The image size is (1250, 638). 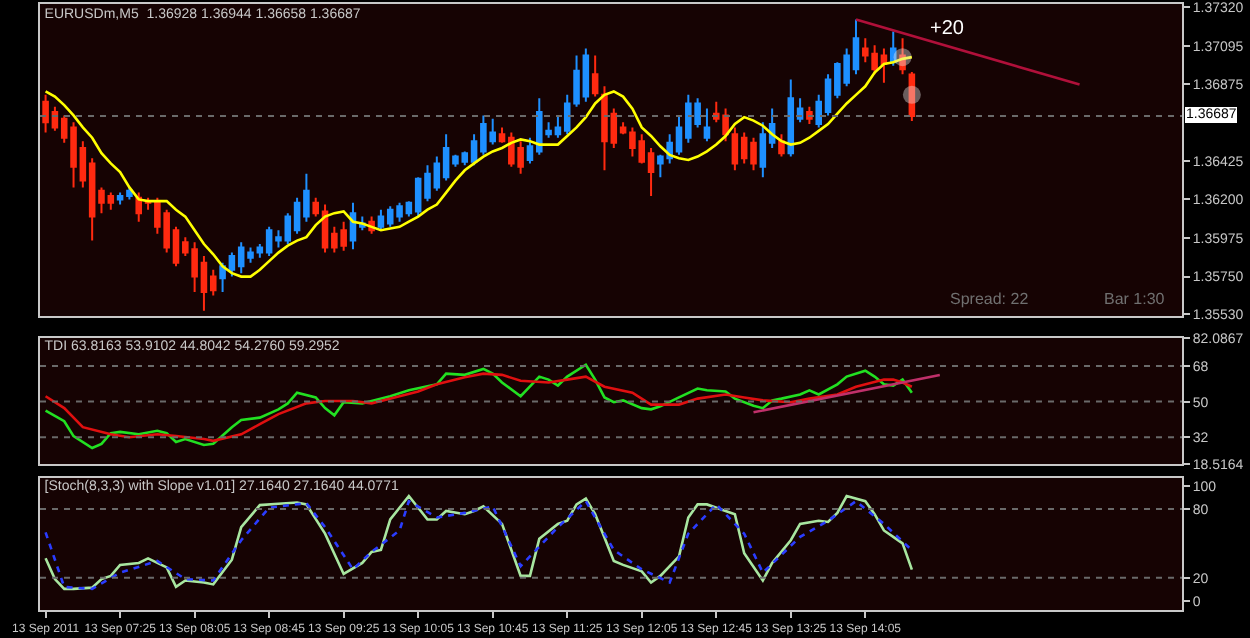 I want to click on annotation: +20, so click(x=947, y=29).